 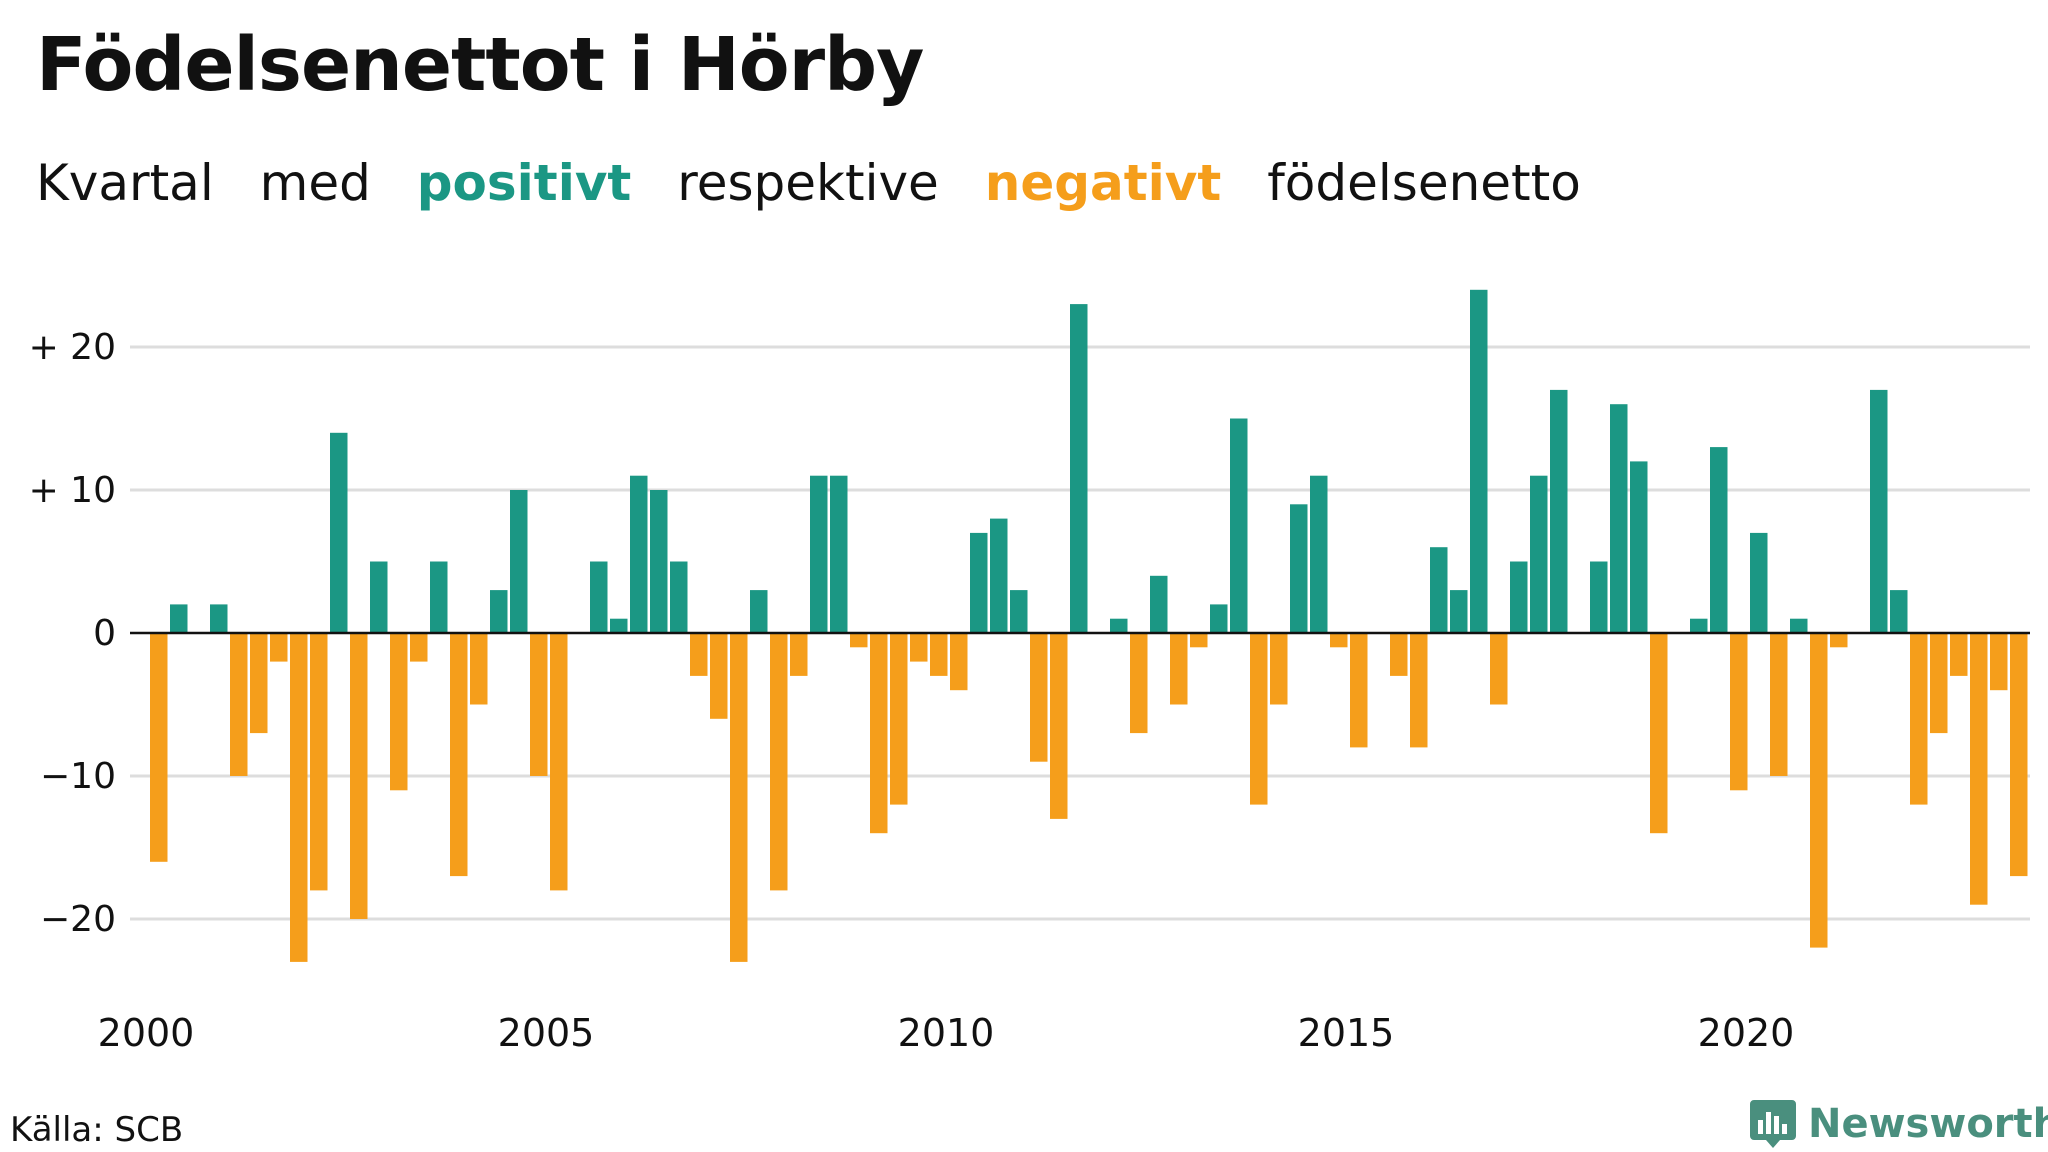 What do you see at coordinates (78, 919) in the screenshot?
I see `y-tick-label: −20` at bounding box center [78, 919].